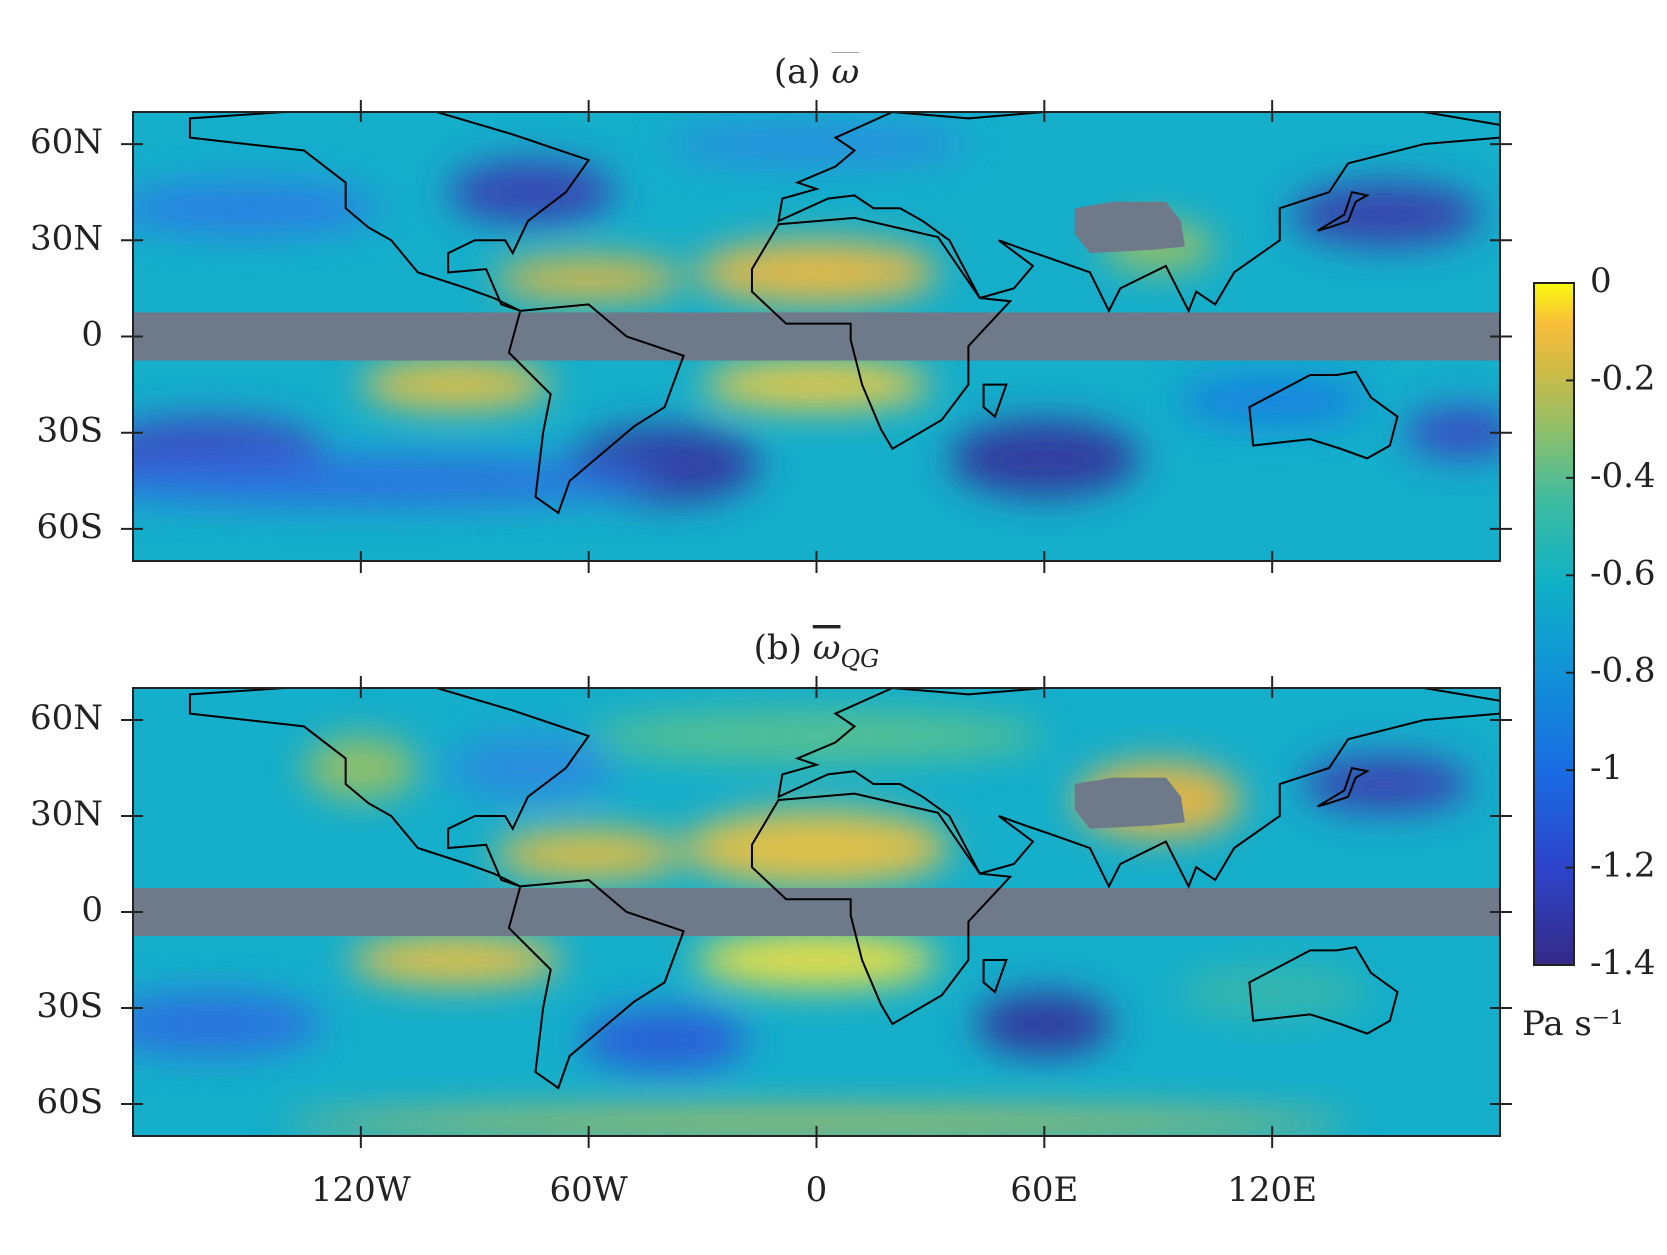 This screenshot has width=1667, height=1255. What do you see at coordinates (1272, 1190) in the screenshot?
I see `x-tick-label: 120E` at bounding box center [1272, 1190].